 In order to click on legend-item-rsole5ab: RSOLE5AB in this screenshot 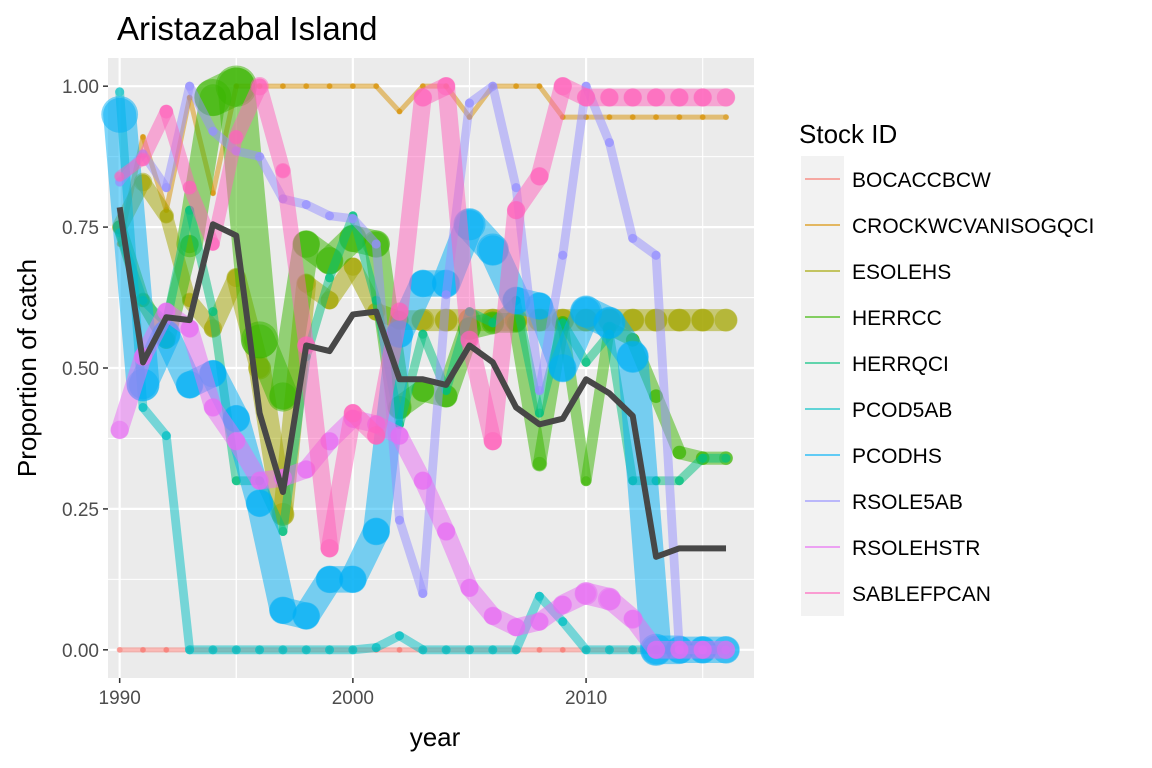, I will do `click(882, 501)`.